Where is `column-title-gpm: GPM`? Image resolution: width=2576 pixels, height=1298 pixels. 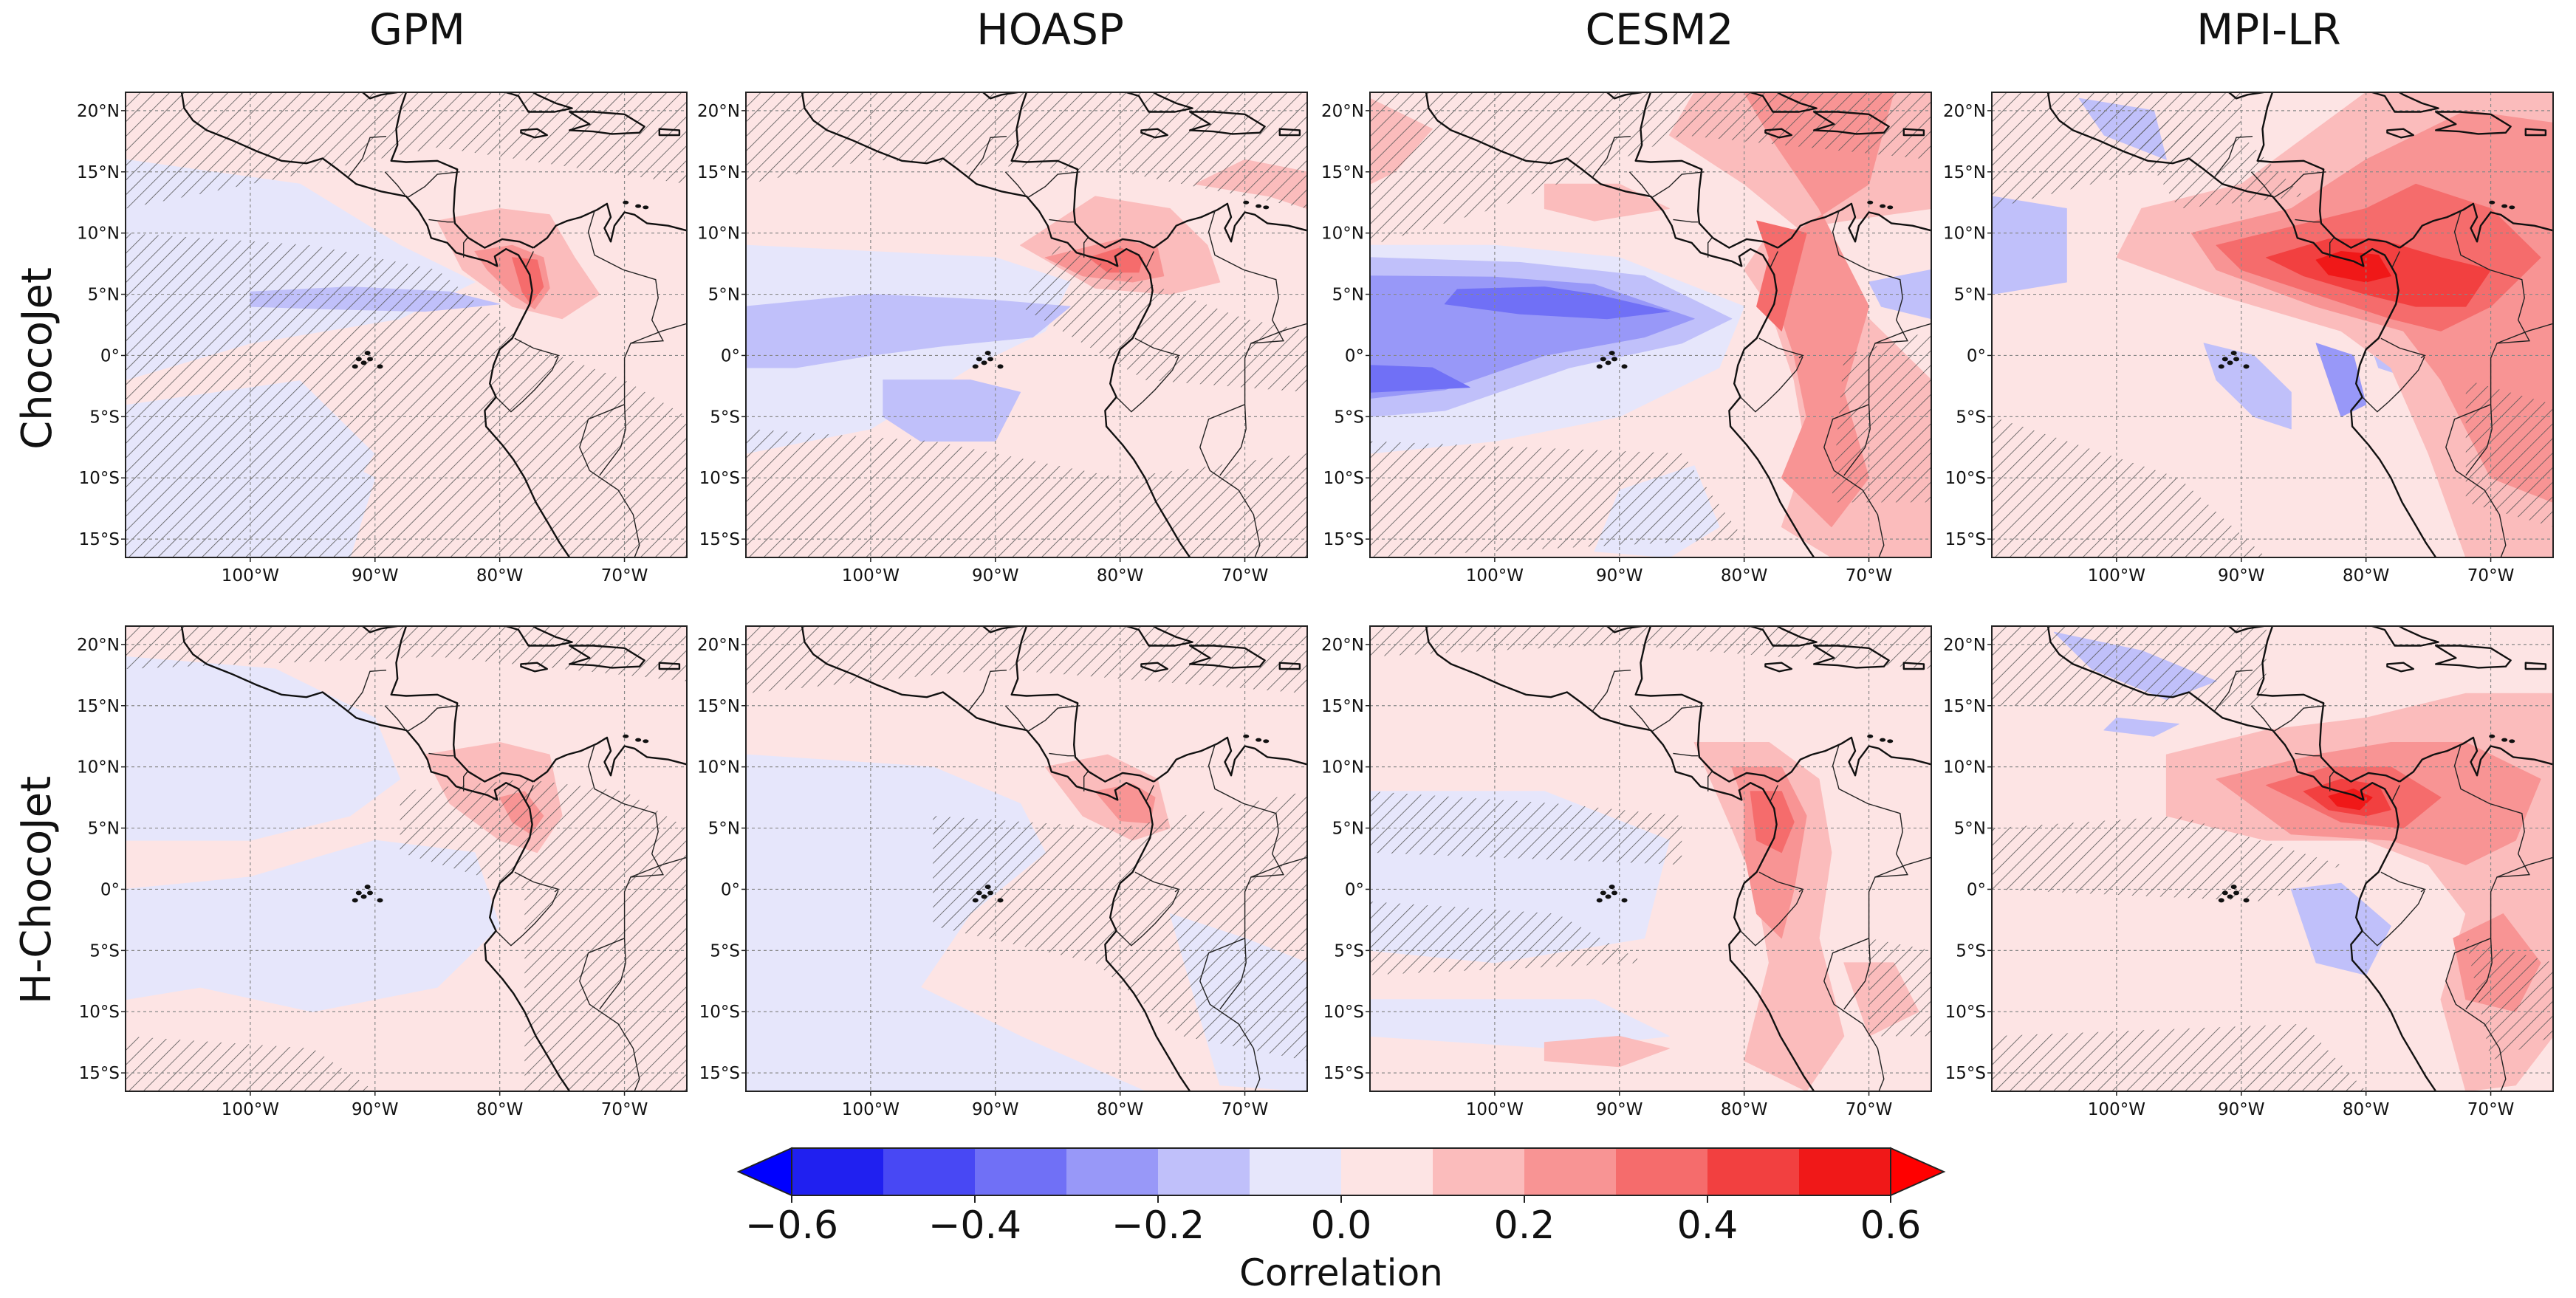
column-title-gpm: GPM is located at coordinates (417, 29).